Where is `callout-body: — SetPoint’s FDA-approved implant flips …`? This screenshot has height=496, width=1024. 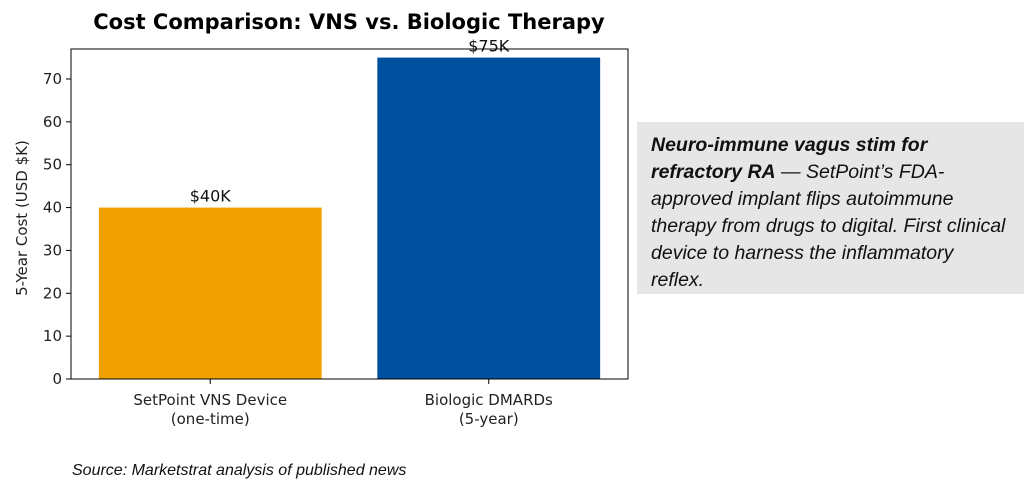 callout-body: — SetPoint’s FDA-approved implant flips … is located at coordinates (828, 226).